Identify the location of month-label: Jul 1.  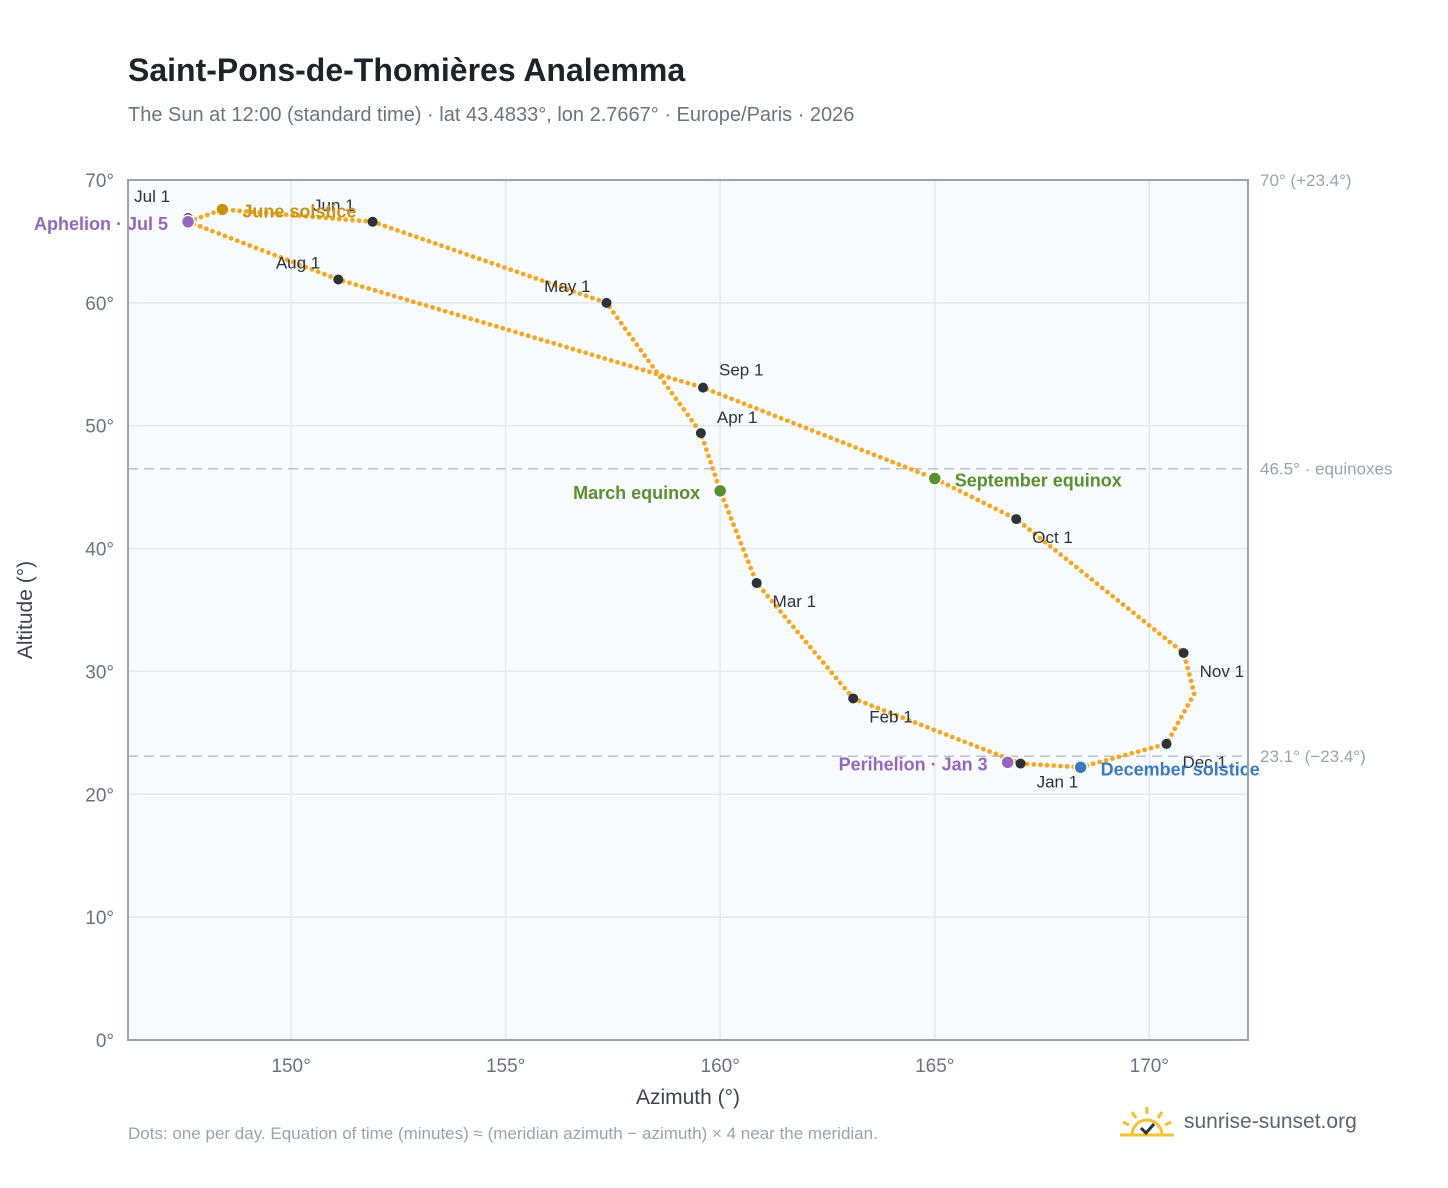
(152, 196).